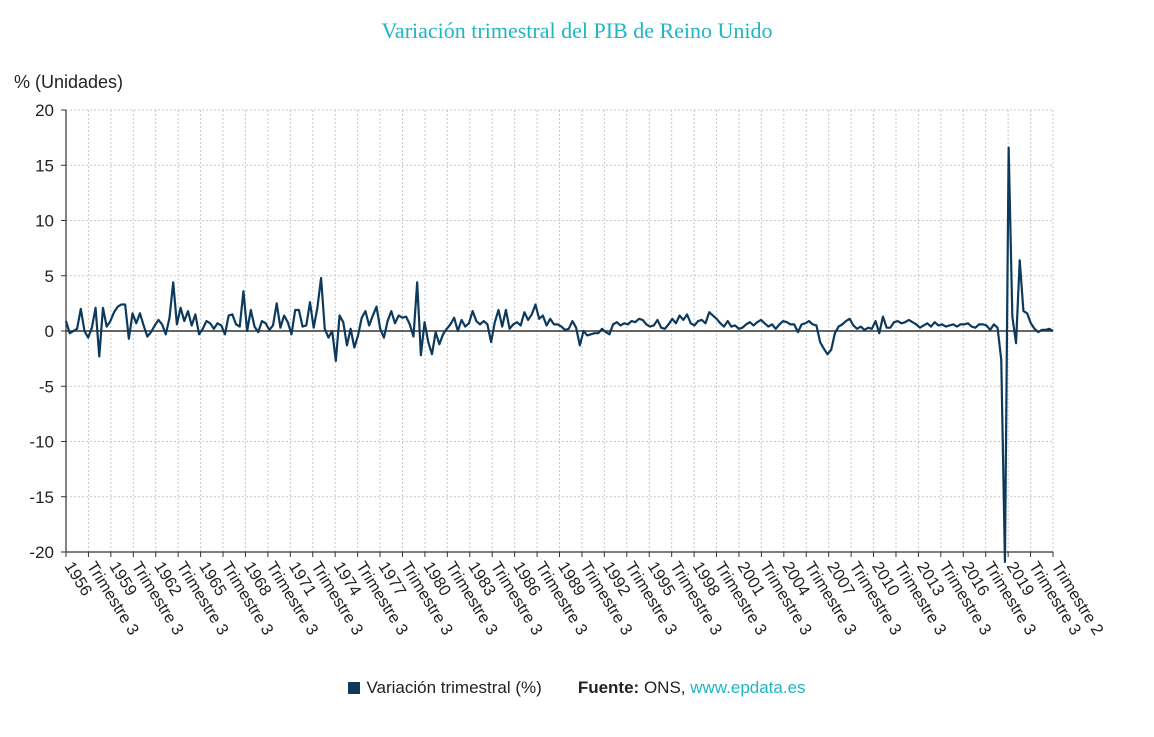  What do you see at coordinates (354, 688) in the screenshot?
I see `legend-swatch` at bounding box center [354, 688].